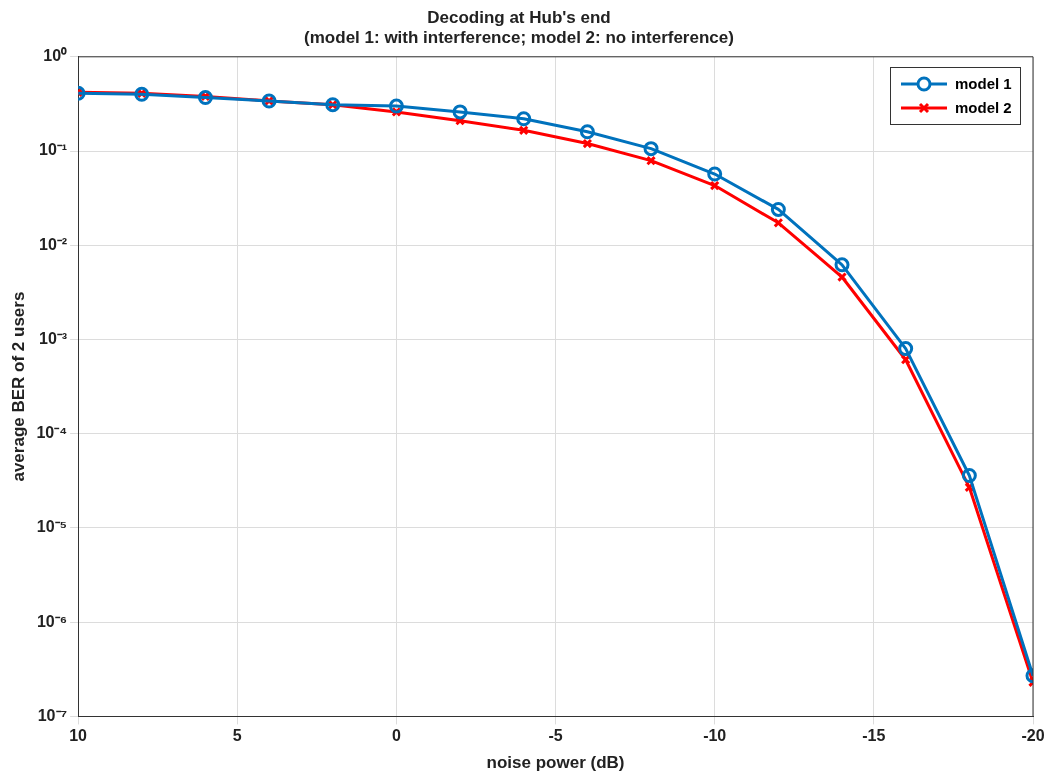  Describe the element at coordinates (519, 38) in the screenshot. I see `chart-subtitle: (model 1: with interference; model 2: no interference)` at that location.